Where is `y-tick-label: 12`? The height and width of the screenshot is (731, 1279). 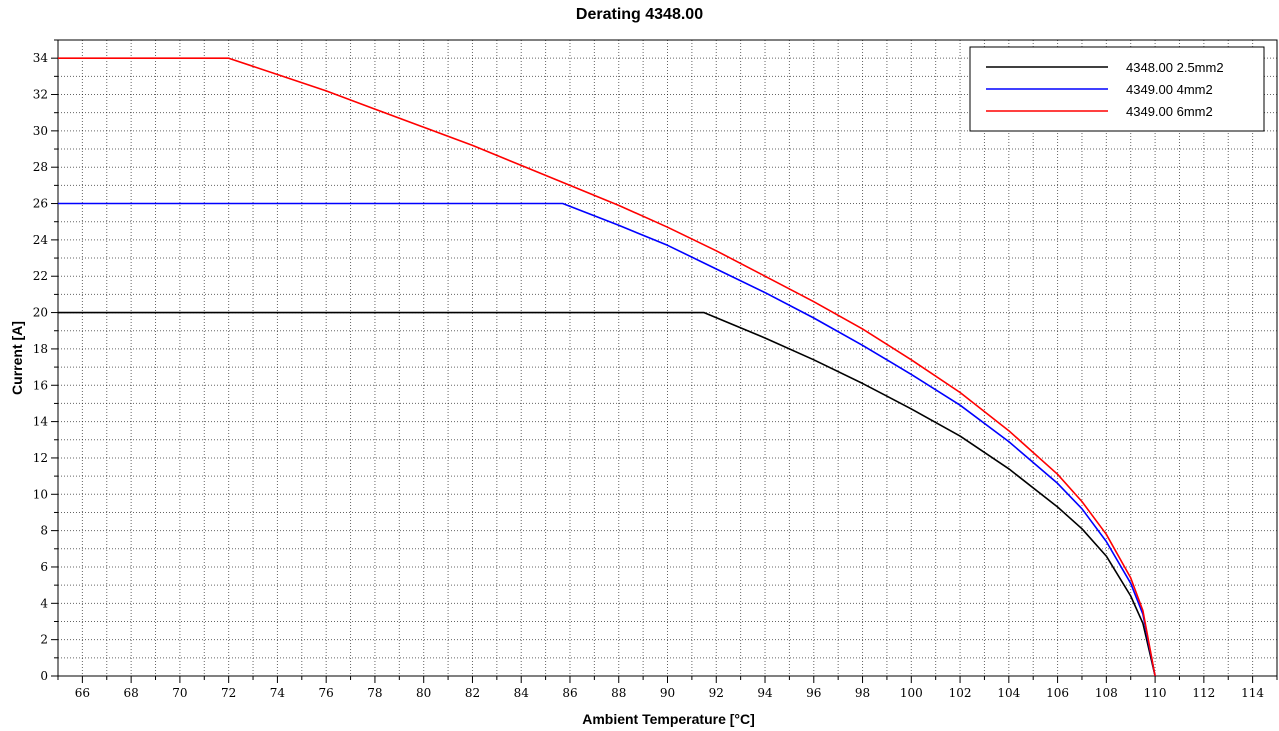
y-tick-label: 12 is located at coordinates (40, 458).